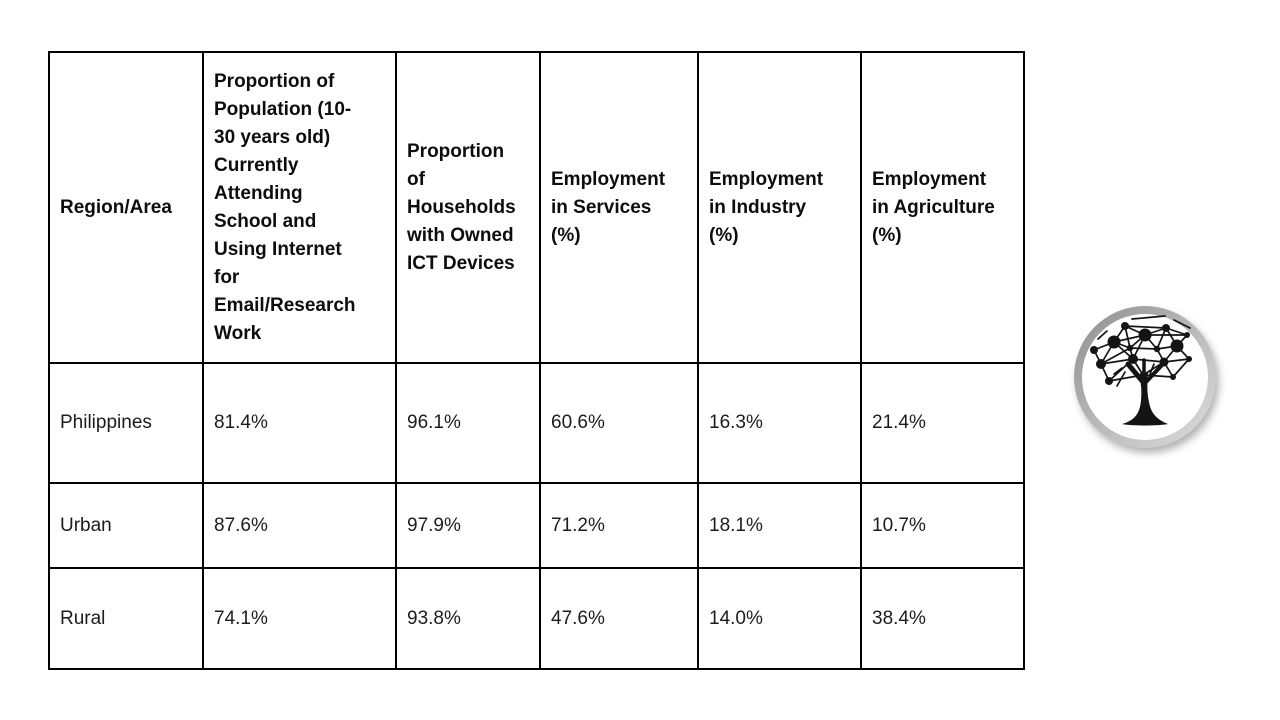 This screenshot has height=720, width=1280. I want to click on table-cell: 18.1%, so click(779, 525).